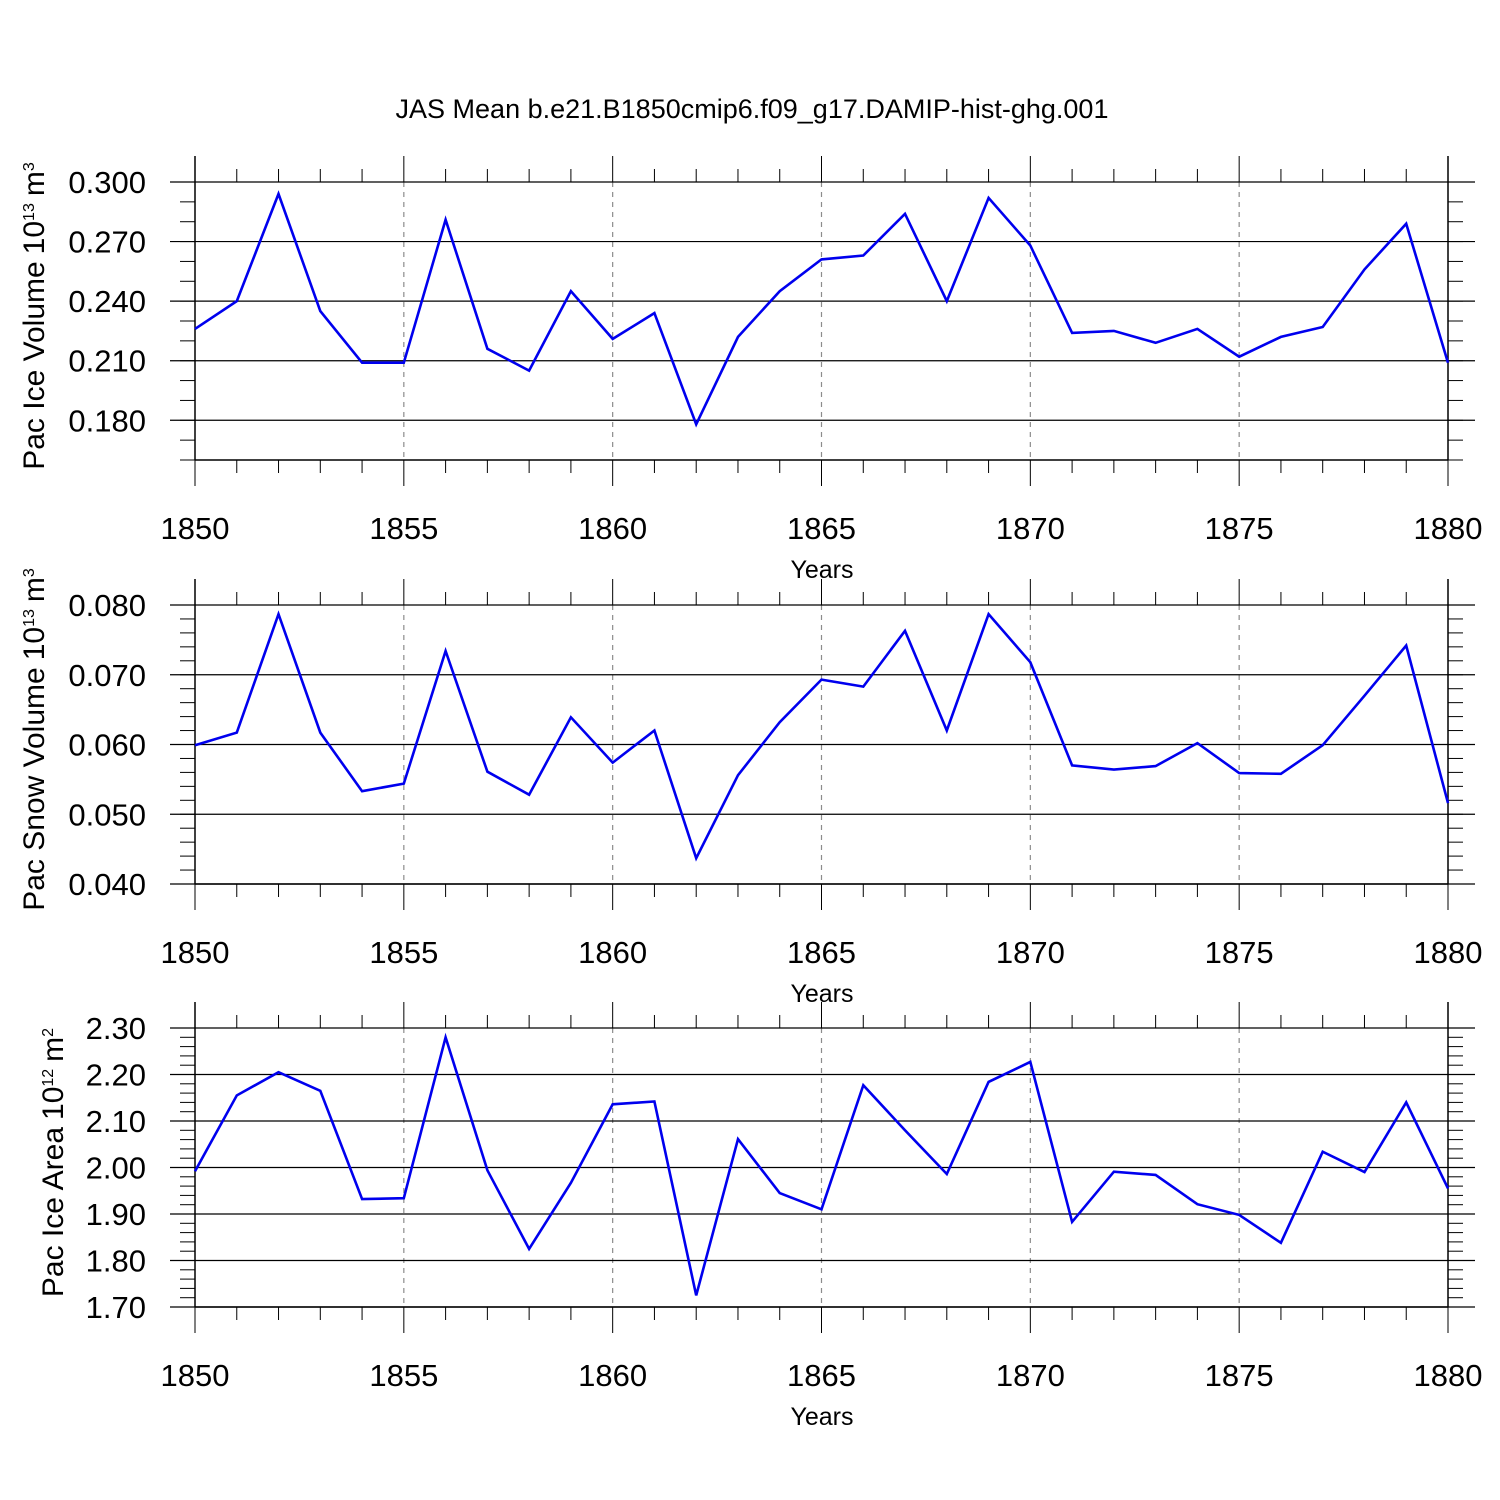 Image resolution: width=1500 pixels, height=1500 pixels. What do you see at coordinates (48, 1078) in the screenshot?
I see `y-axis-unit-exponent: 12` at bounding box center [48, 1078].